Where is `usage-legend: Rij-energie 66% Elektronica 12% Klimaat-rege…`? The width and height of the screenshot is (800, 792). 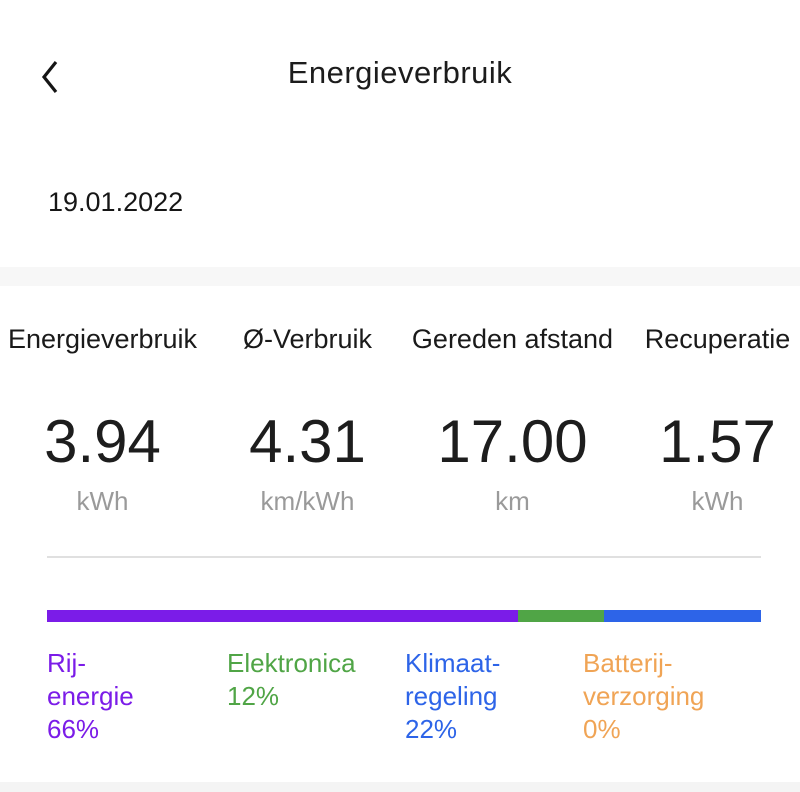
usage-legend: Rij-energie 66% Elektronica 12% Klimaat-rege… is located at coordinates (404, 702).